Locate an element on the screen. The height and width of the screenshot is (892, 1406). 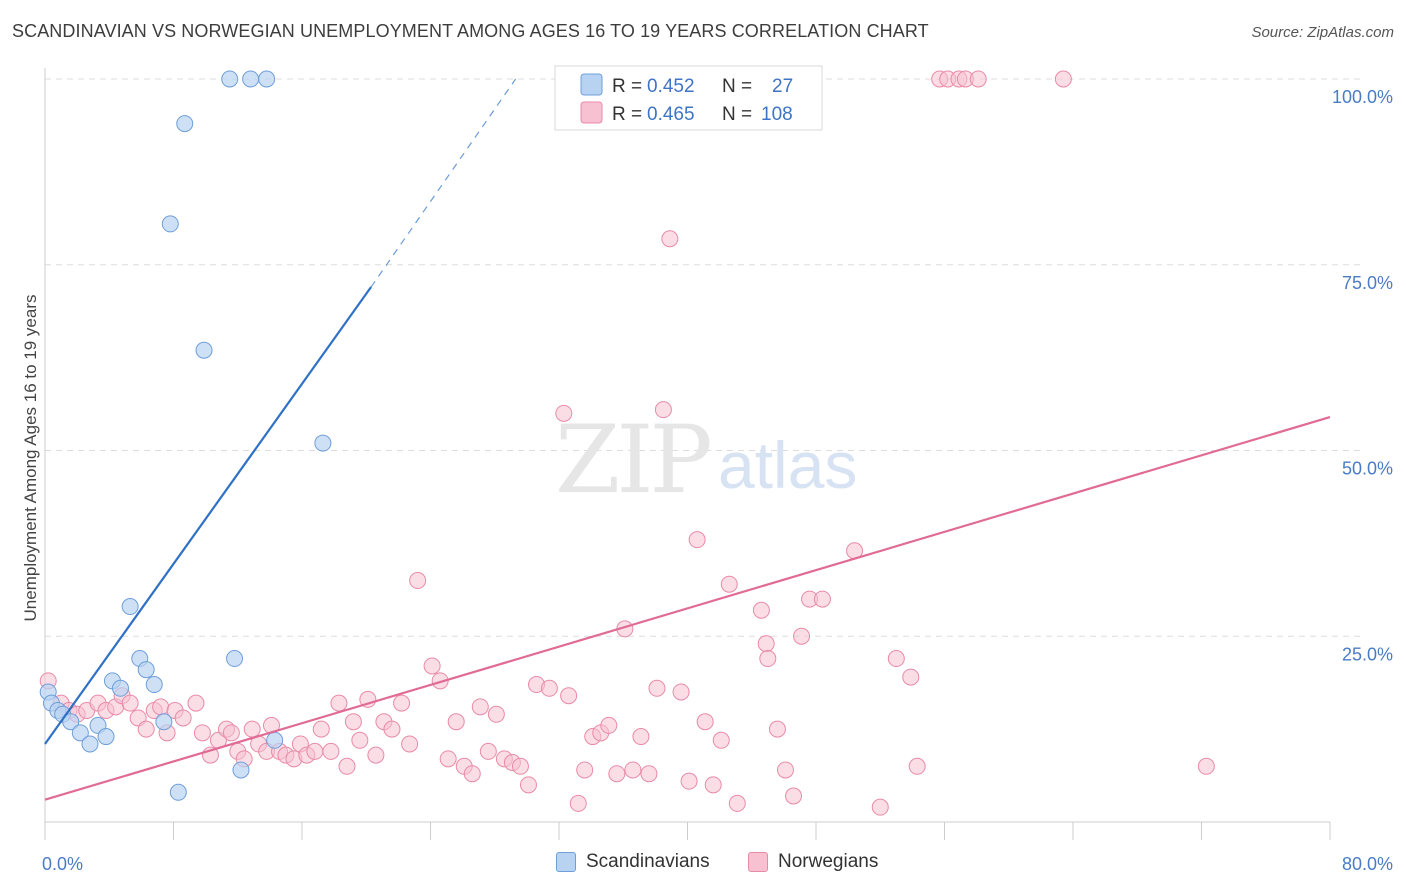
watermark: ZIP atlas is located at coordinates (706, 460).